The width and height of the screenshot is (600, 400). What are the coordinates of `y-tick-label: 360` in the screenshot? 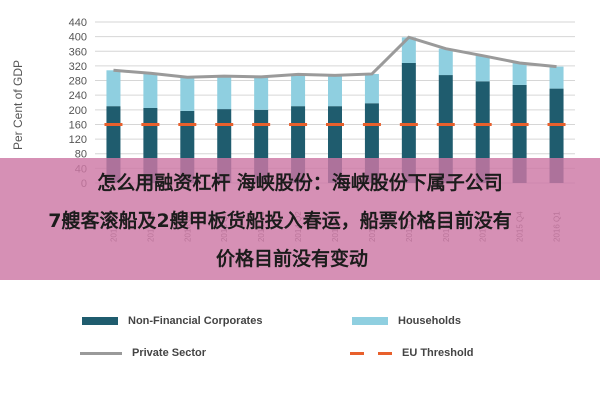 It's located at (78, 52).